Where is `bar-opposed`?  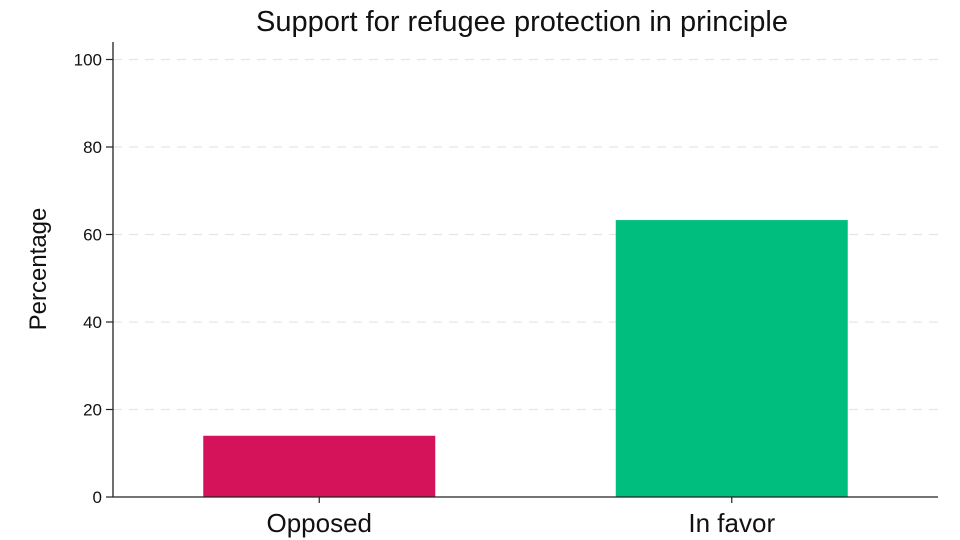 bar-opposed is located at coordinates (319, 466).